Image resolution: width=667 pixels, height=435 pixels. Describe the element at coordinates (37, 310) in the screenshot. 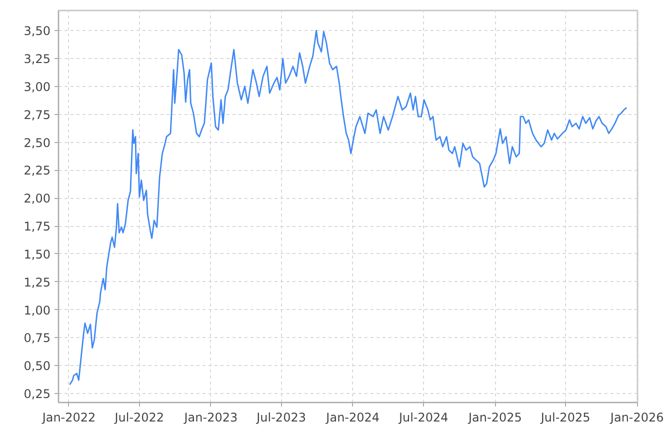

I see `y-tick-label: 1,00` at that location.